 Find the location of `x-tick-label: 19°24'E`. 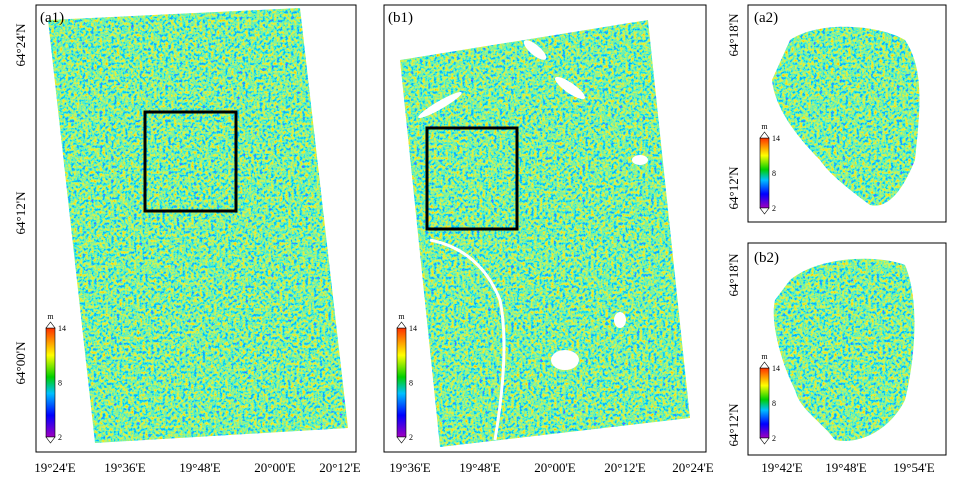

x-tick-label: 19°24'E is located at coordinates (55, 467).